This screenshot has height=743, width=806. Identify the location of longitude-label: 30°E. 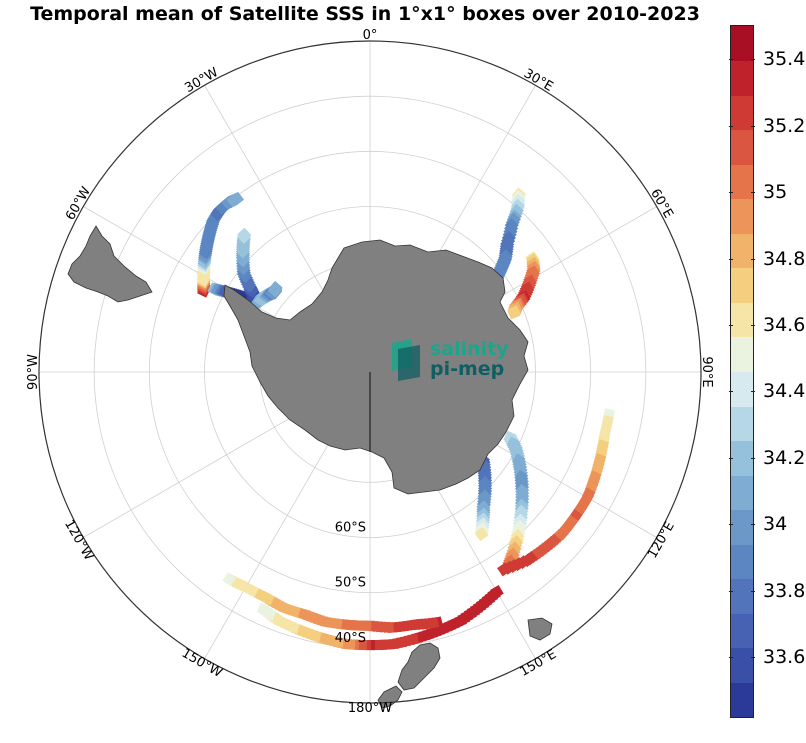
(538, 80).